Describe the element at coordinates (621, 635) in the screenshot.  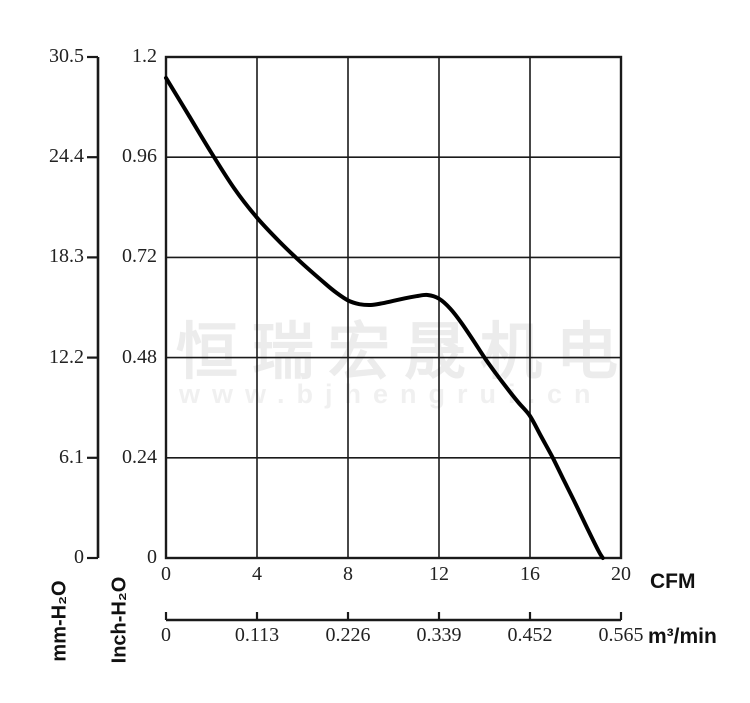
I see `x-axis-m3-tick-label: 0.565` at that location.